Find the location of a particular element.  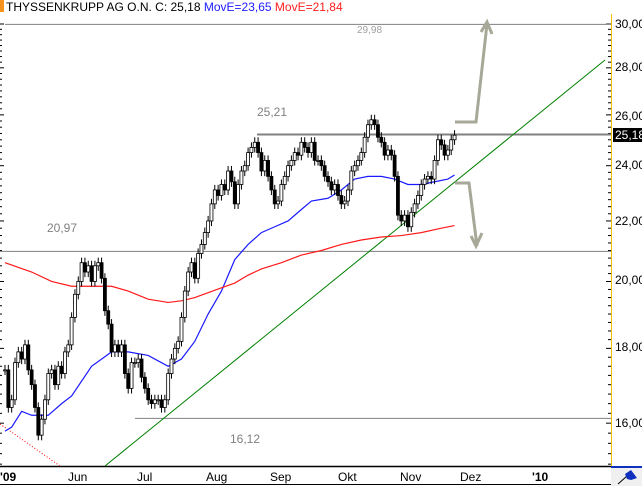

ma2-label: MovE=21,84 is located at coordinates (308, 7).